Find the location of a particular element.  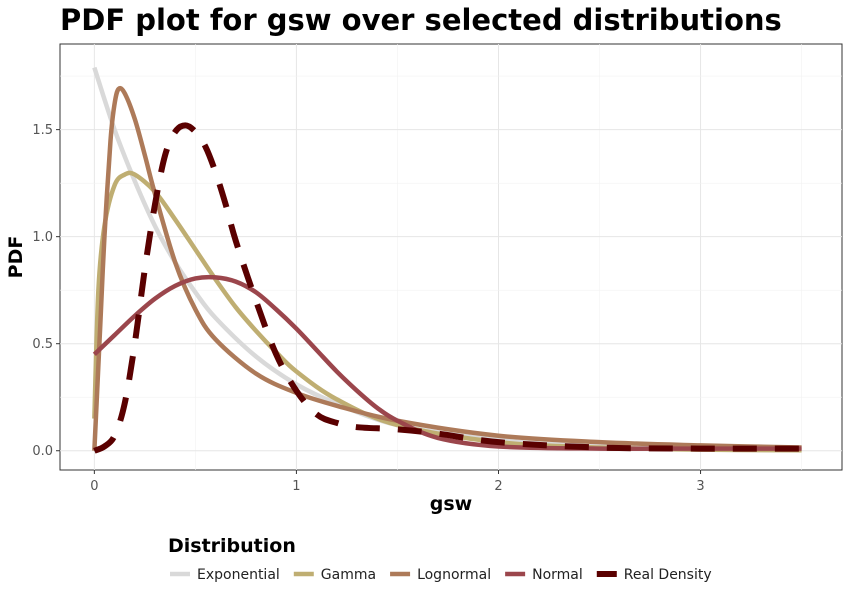

y-tick-label: 1.0 is located at coordinates (42, 237).